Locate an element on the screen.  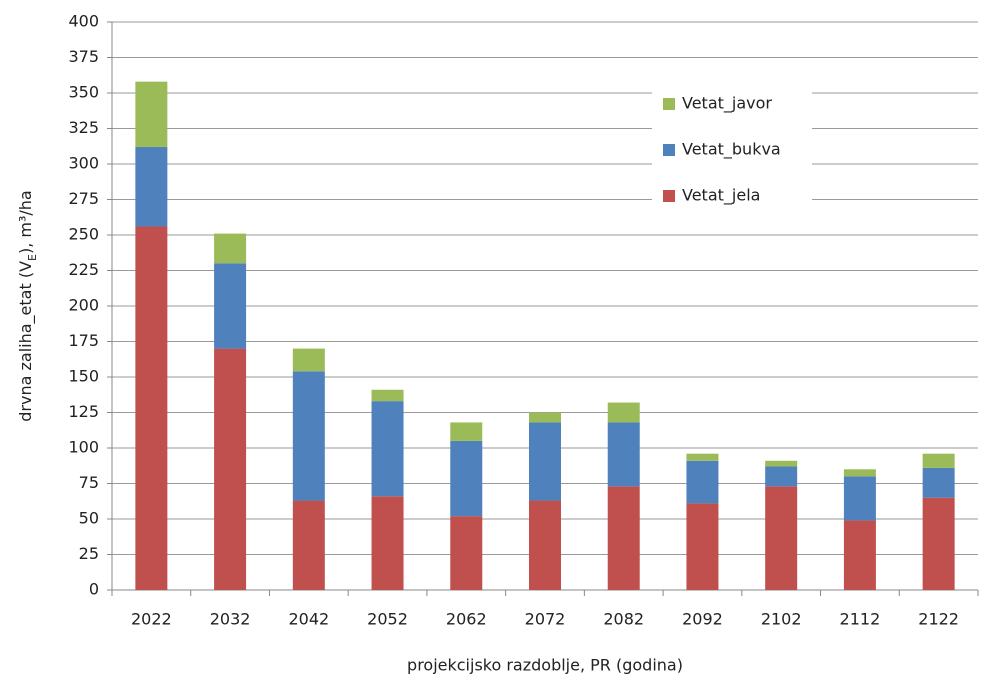
y-tick-label: 75 is located at coordinates (89, 482).